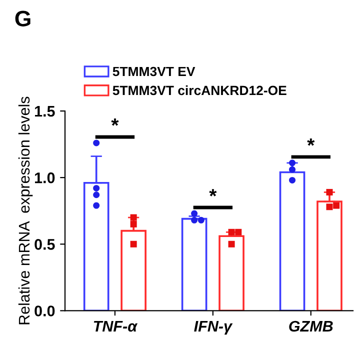  Describe the element at coordinates (25, 210) in the screenshot. I see `y-axis-title: Relative mRNA expression levels` at that location.